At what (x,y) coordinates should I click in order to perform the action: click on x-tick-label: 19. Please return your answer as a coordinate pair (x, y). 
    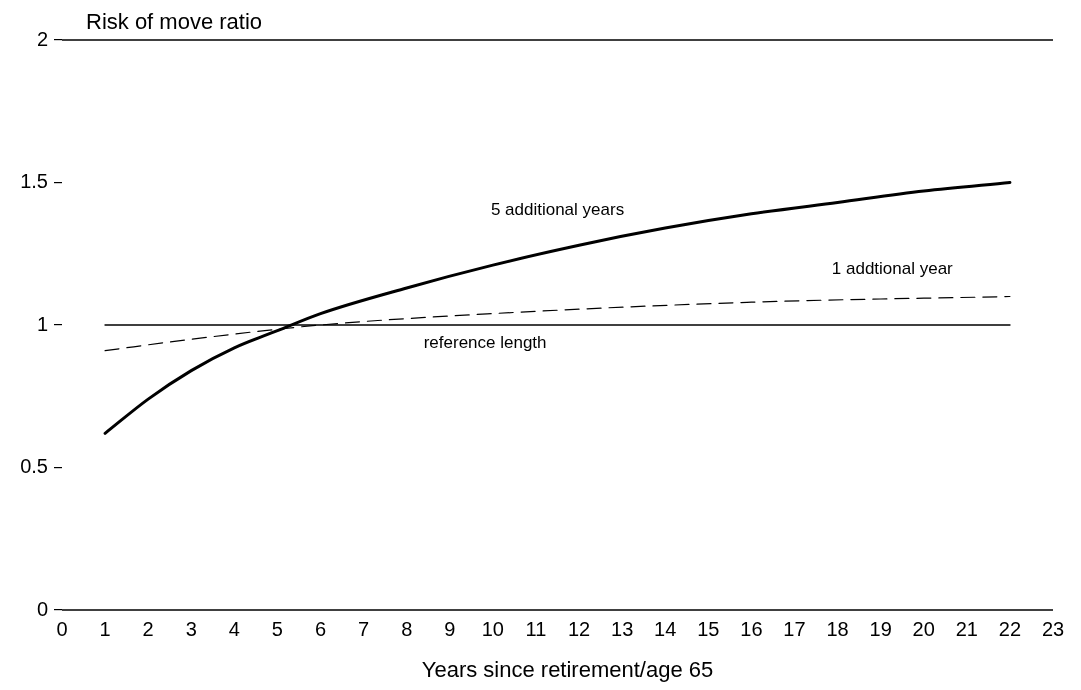
    Looking at the image, I should click on (880, 628).